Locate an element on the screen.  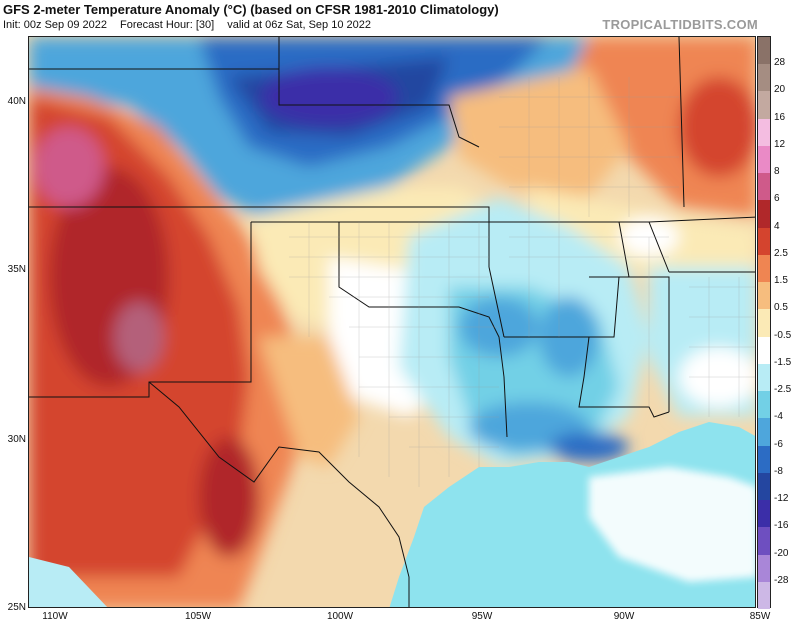
colorbar is located at coordinates (764, 323).